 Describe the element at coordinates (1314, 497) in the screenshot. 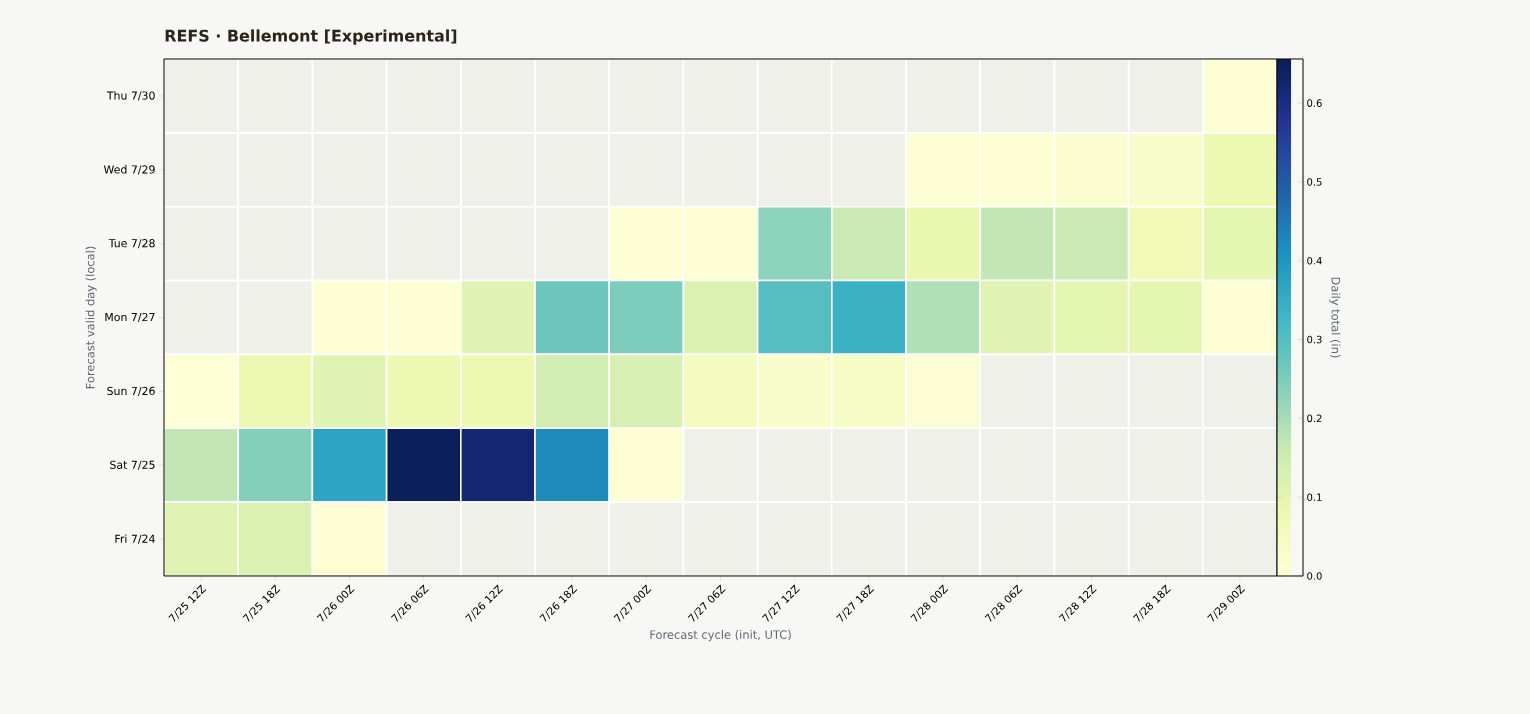

I see `color-bar-label: 0.1` at that location.